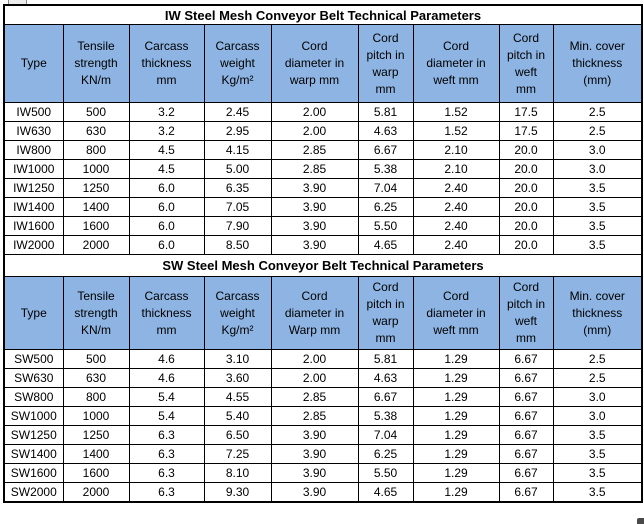 The image size is (644, 524). Describe the element at coordinates (33, 207) in the screenshot. I see `type-cell: IW1400` at that location.